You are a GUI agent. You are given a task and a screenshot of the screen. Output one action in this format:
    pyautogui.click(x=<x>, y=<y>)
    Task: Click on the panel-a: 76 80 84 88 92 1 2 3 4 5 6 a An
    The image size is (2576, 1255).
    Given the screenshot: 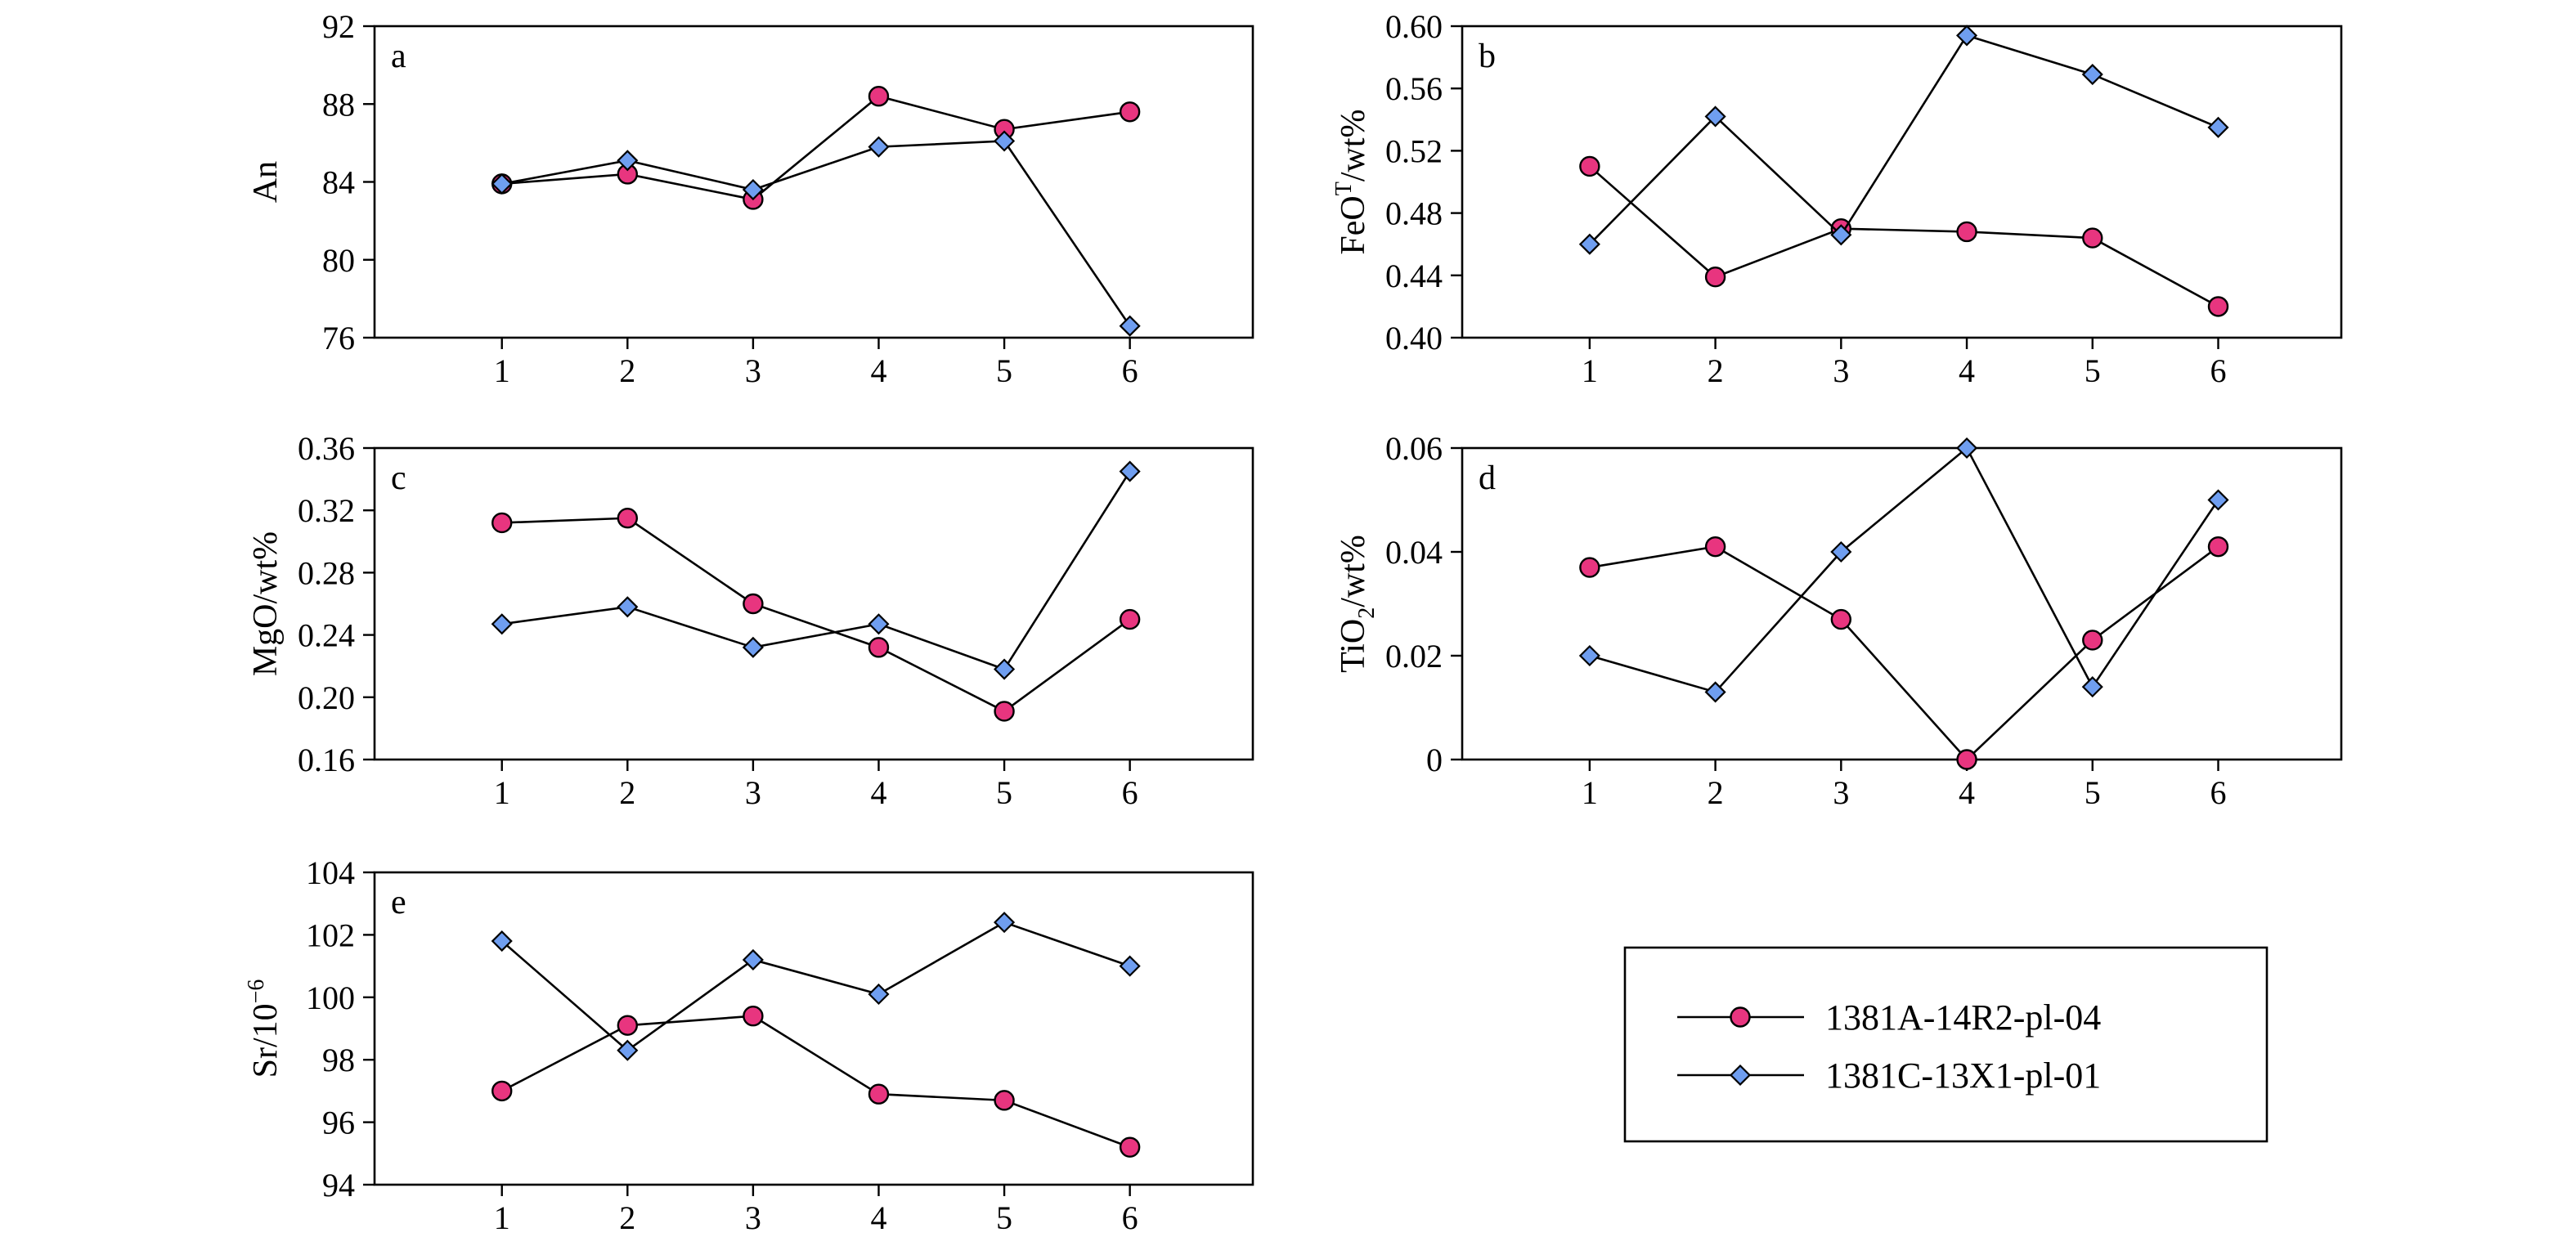 What is the action you would take?
    pyautogui.click(x=750, y=198)
    